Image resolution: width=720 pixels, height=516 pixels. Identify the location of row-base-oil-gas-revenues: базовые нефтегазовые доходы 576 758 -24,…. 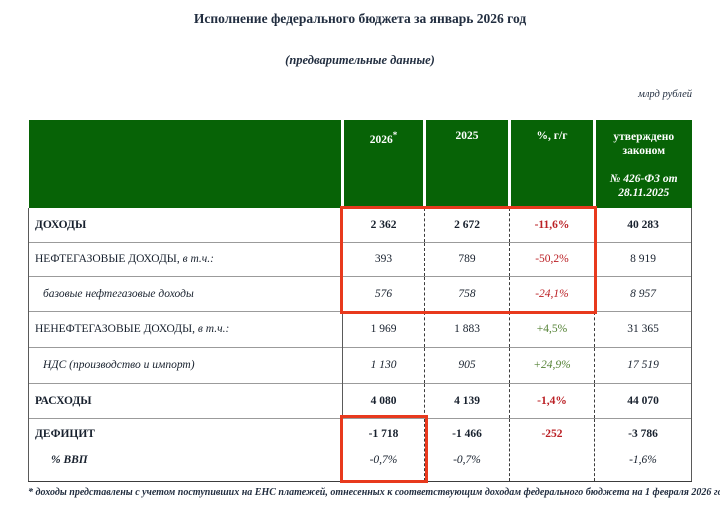
(360, 293).